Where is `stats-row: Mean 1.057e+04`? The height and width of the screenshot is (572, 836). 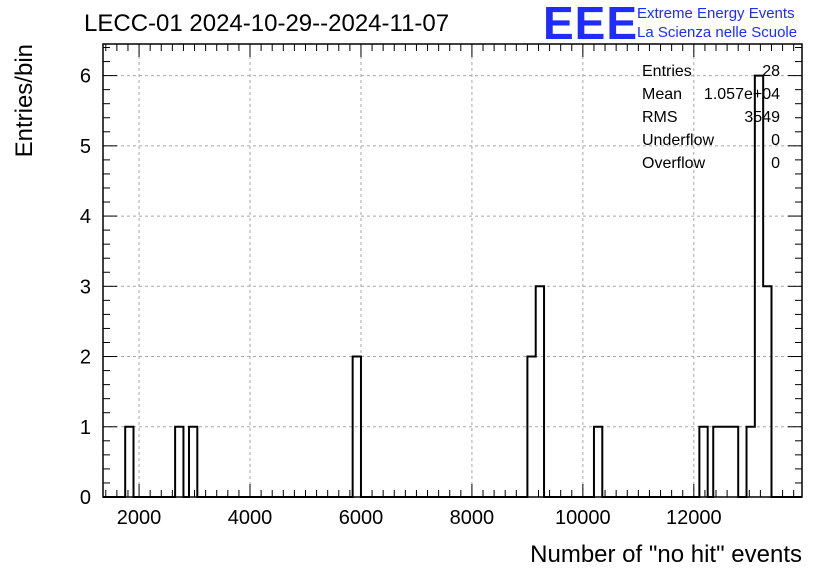 stats-row: Mean 1.057e+04 is located at coordinates (711, 94).